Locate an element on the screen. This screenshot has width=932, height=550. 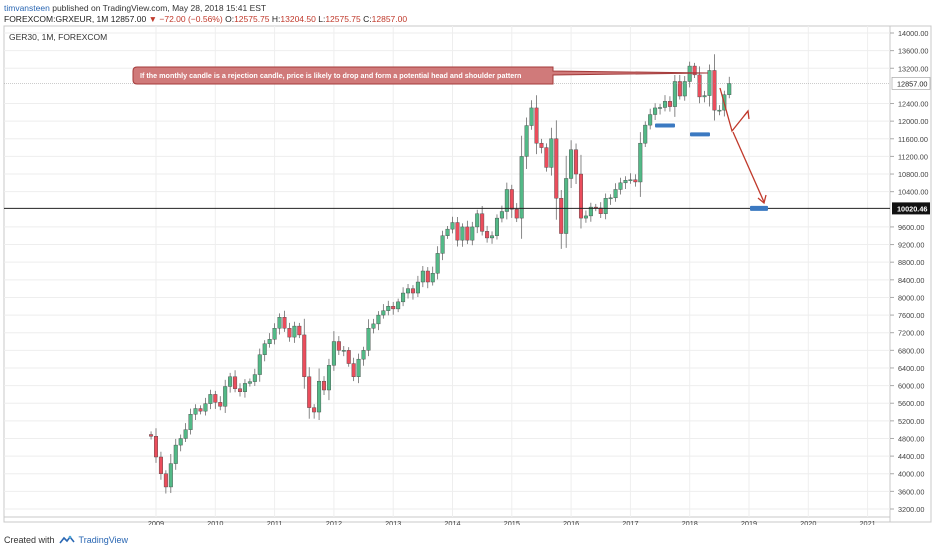
price-tick-label: 4000.00 is located at coordinates (911, 474).